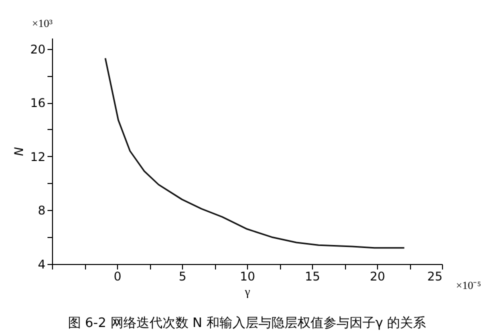 The width and height of the screenshot is (500, 334). What do you see at coordinates (42, 265) in the screenshot?
I see `y-tick-label: 4` at bounding box center [42, 265].